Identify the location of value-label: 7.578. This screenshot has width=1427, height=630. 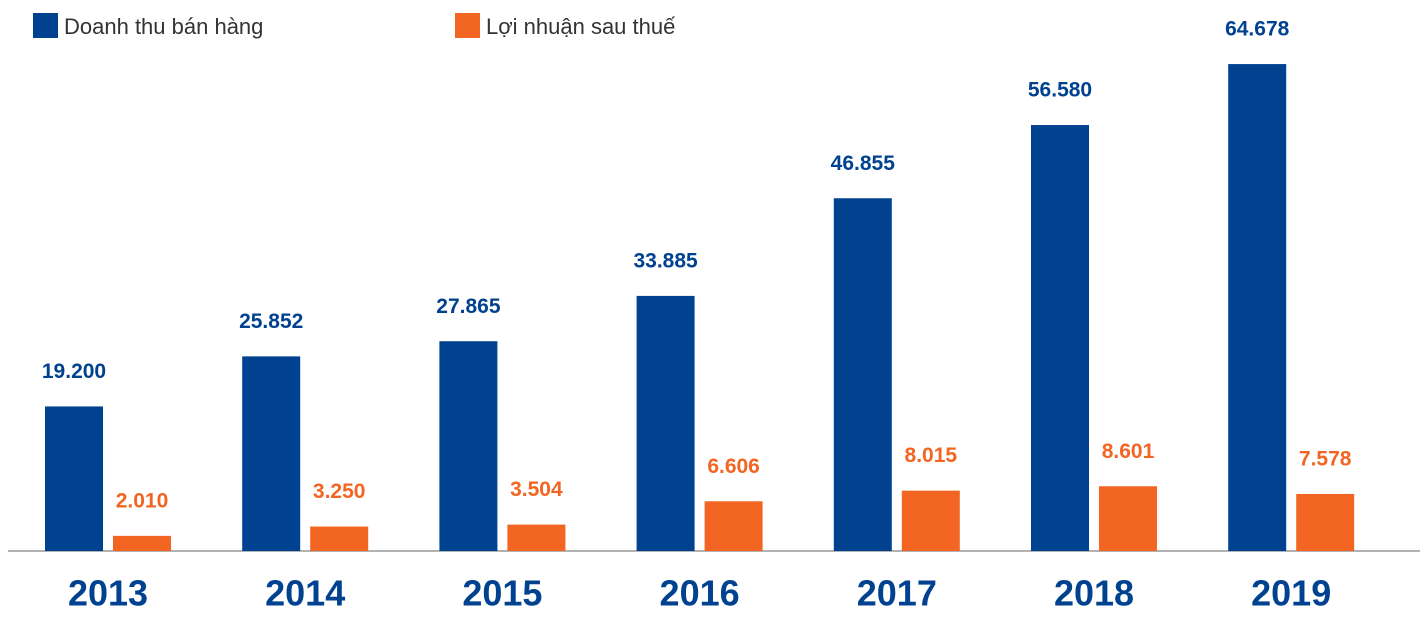
(1325, 458).